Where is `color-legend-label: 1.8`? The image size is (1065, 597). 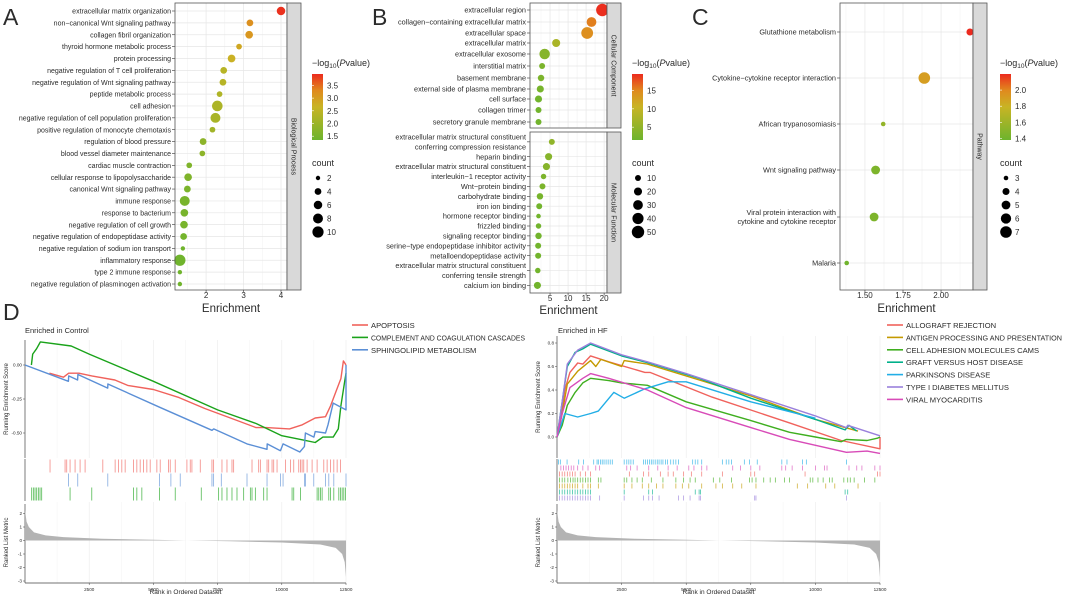 color-legend-label: 1.8 is located at coordinates (1021, 106).